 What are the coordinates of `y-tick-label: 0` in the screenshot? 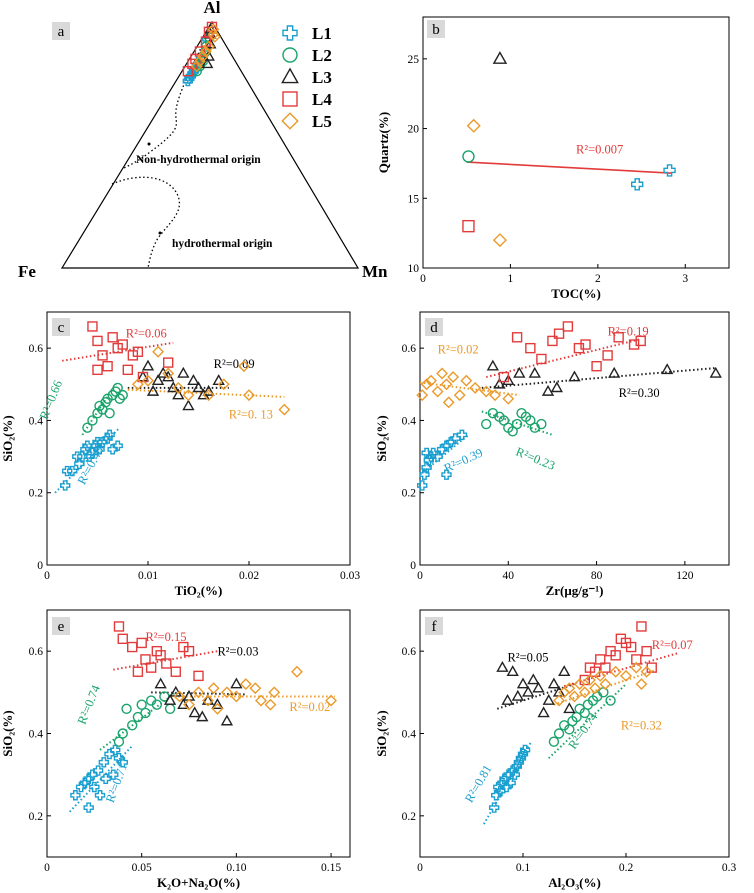 It's located at (40, 566).